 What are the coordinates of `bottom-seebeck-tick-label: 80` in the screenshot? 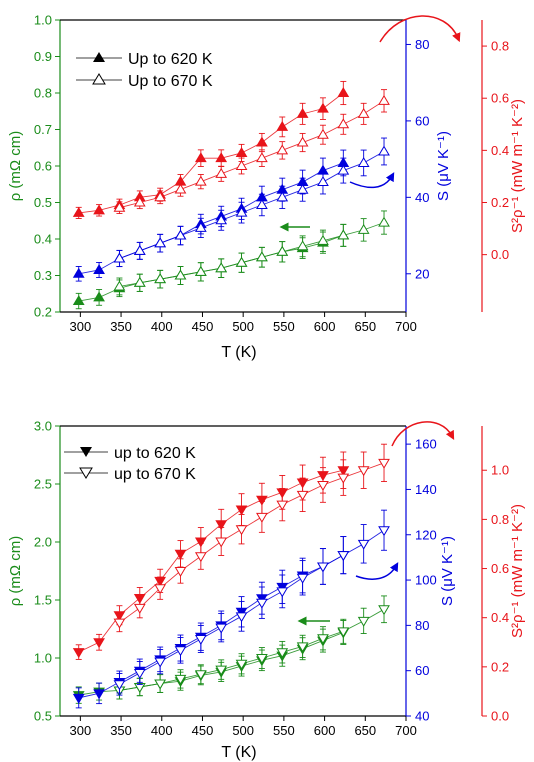 It's located at (422, 625).